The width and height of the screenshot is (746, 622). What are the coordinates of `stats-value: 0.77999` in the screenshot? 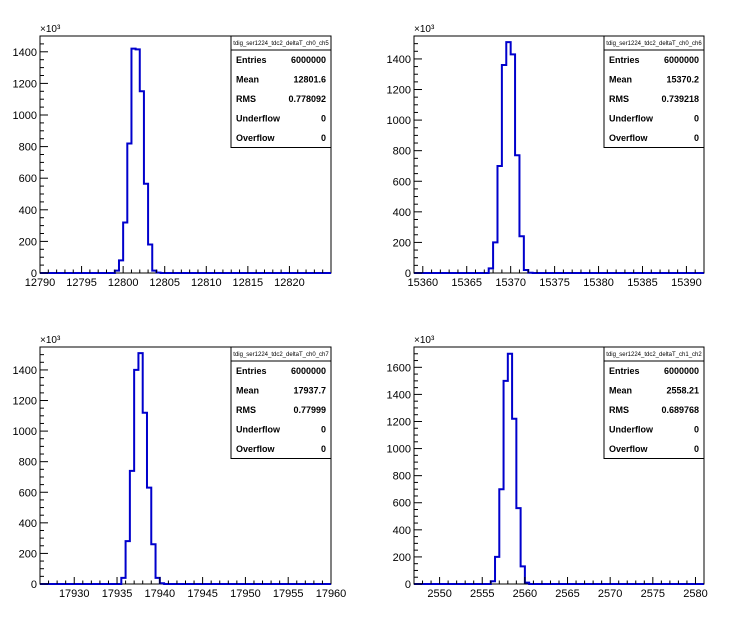 It's located at (309, 410).